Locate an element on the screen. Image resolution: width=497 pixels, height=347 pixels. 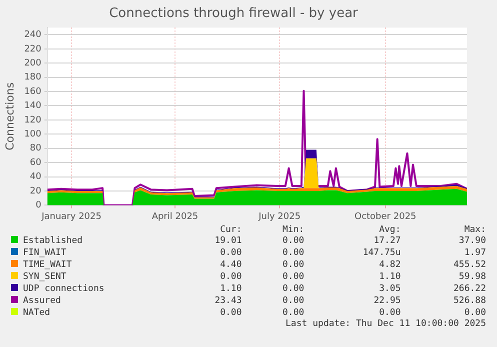
text: 526.88 is located at coordinates (469, 301).